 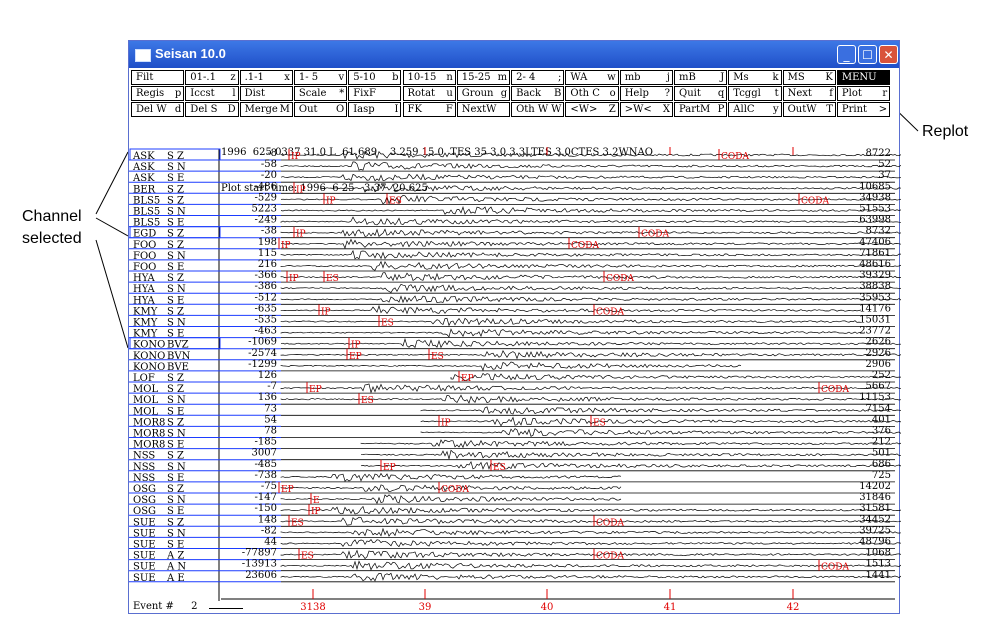 I want to click on channel-row-ask-se: ASK S E -20 37, so click(x=515, y=177).